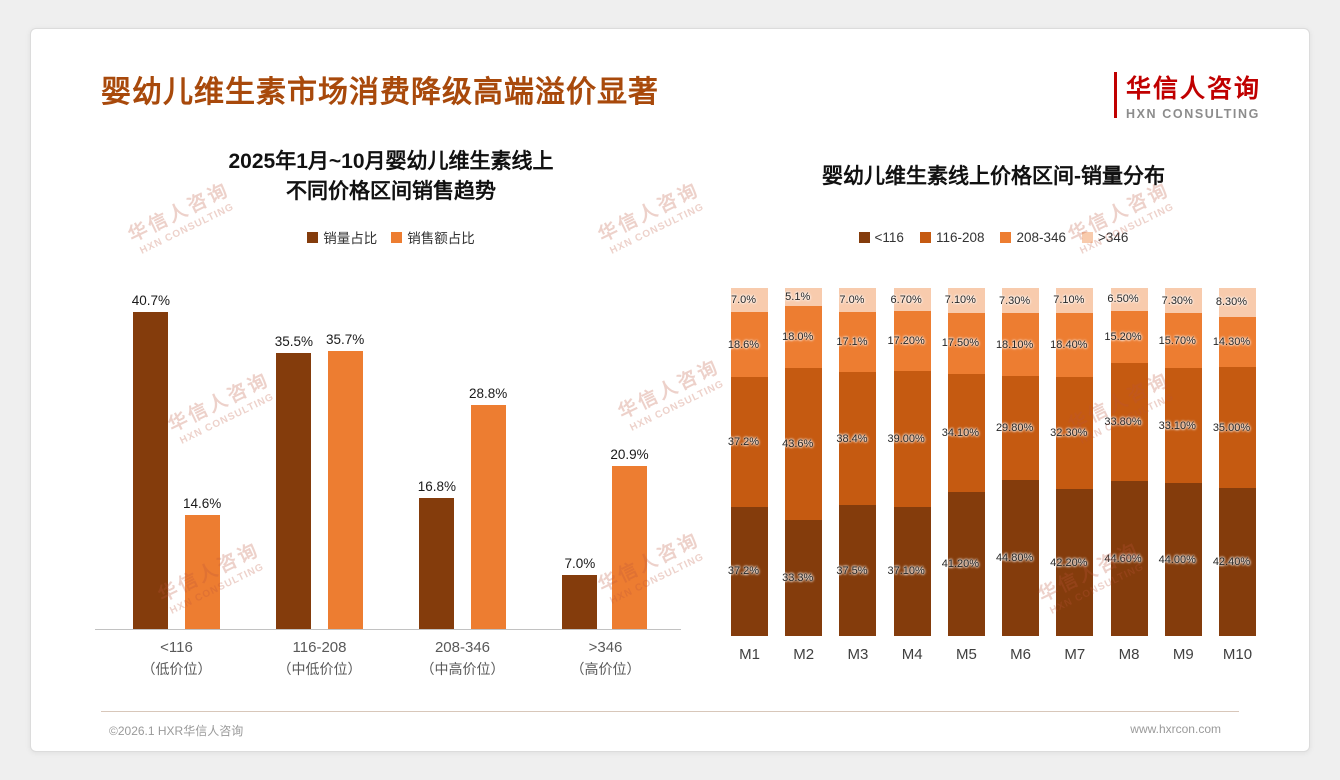 The width and height of the screenshot is (1340, 780). What do you see at coordinates (856, 462) in the screenshot?
I see `stacked-bar: 7.0% 17.1% 38.4% 37.5%` at bounding box center [856, 462].